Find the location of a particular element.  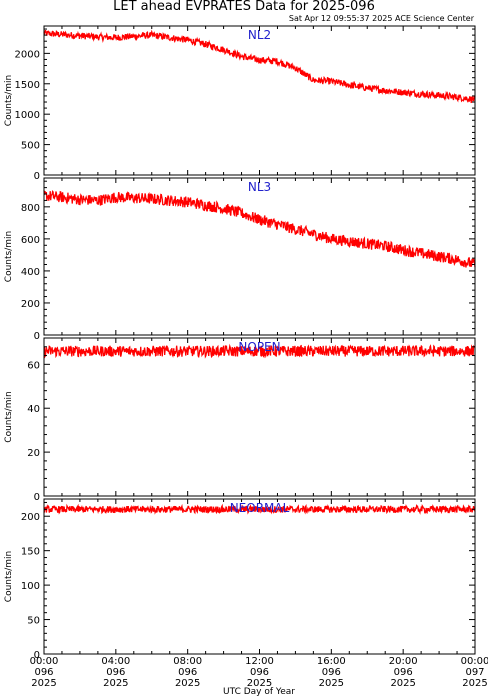

y-tick-label: 1500 is located at coordinates (27, 85).